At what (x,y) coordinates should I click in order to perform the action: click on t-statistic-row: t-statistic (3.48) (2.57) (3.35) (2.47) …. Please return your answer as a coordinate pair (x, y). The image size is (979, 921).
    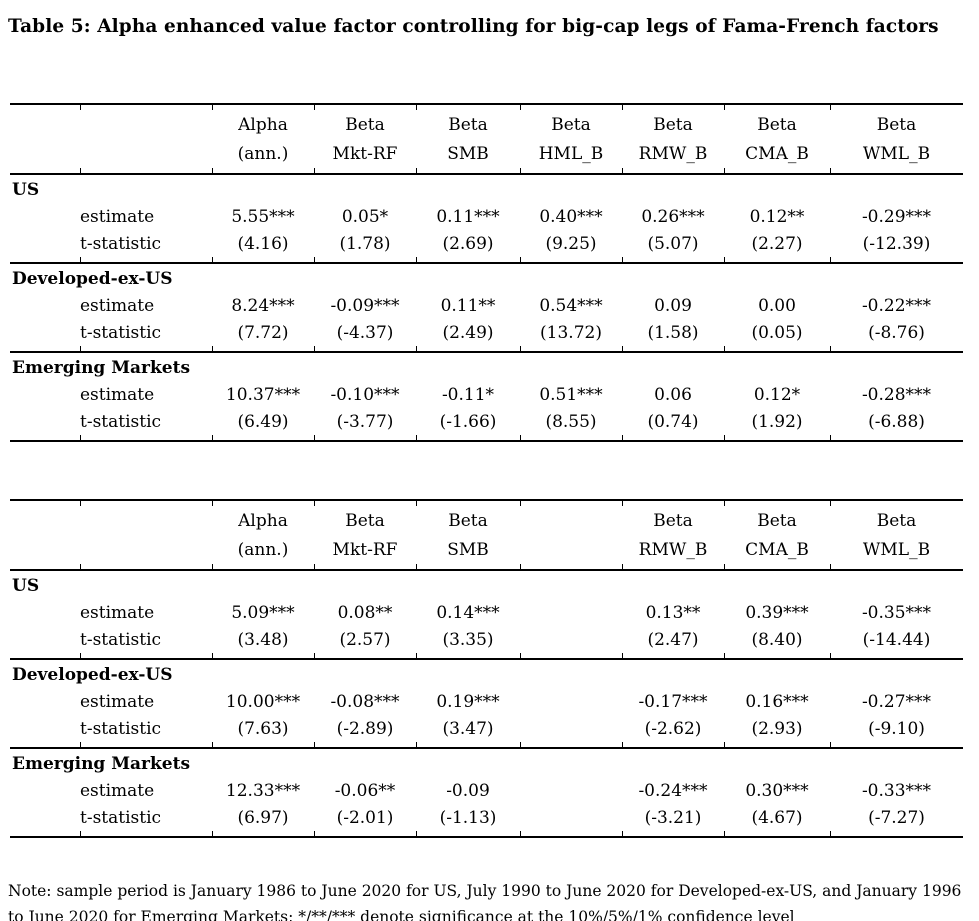
    Looking at the image, I should click on (486, 639).